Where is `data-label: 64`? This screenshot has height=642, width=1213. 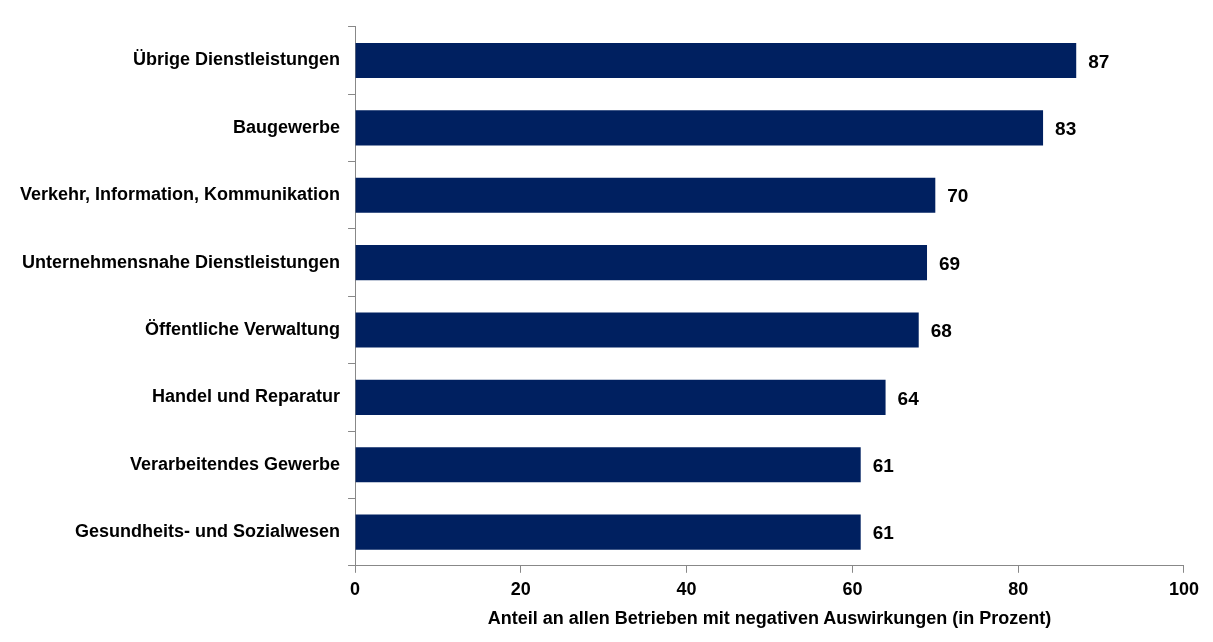
data-label: 64 is located at coordinates (908, 398).